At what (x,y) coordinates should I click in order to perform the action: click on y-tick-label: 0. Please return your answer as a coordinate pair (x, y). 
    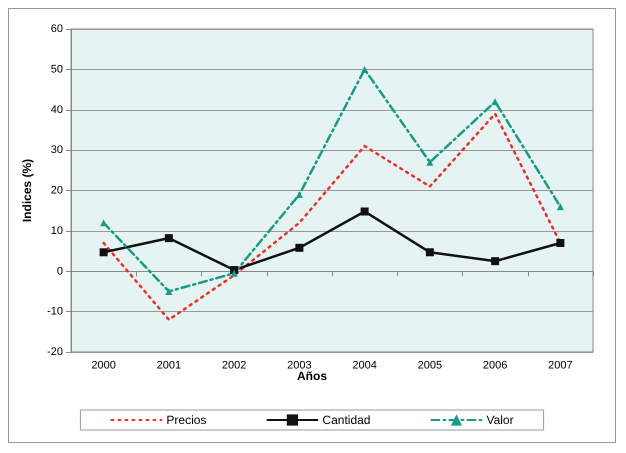
    Looking at the image, I should click on (59, 271).